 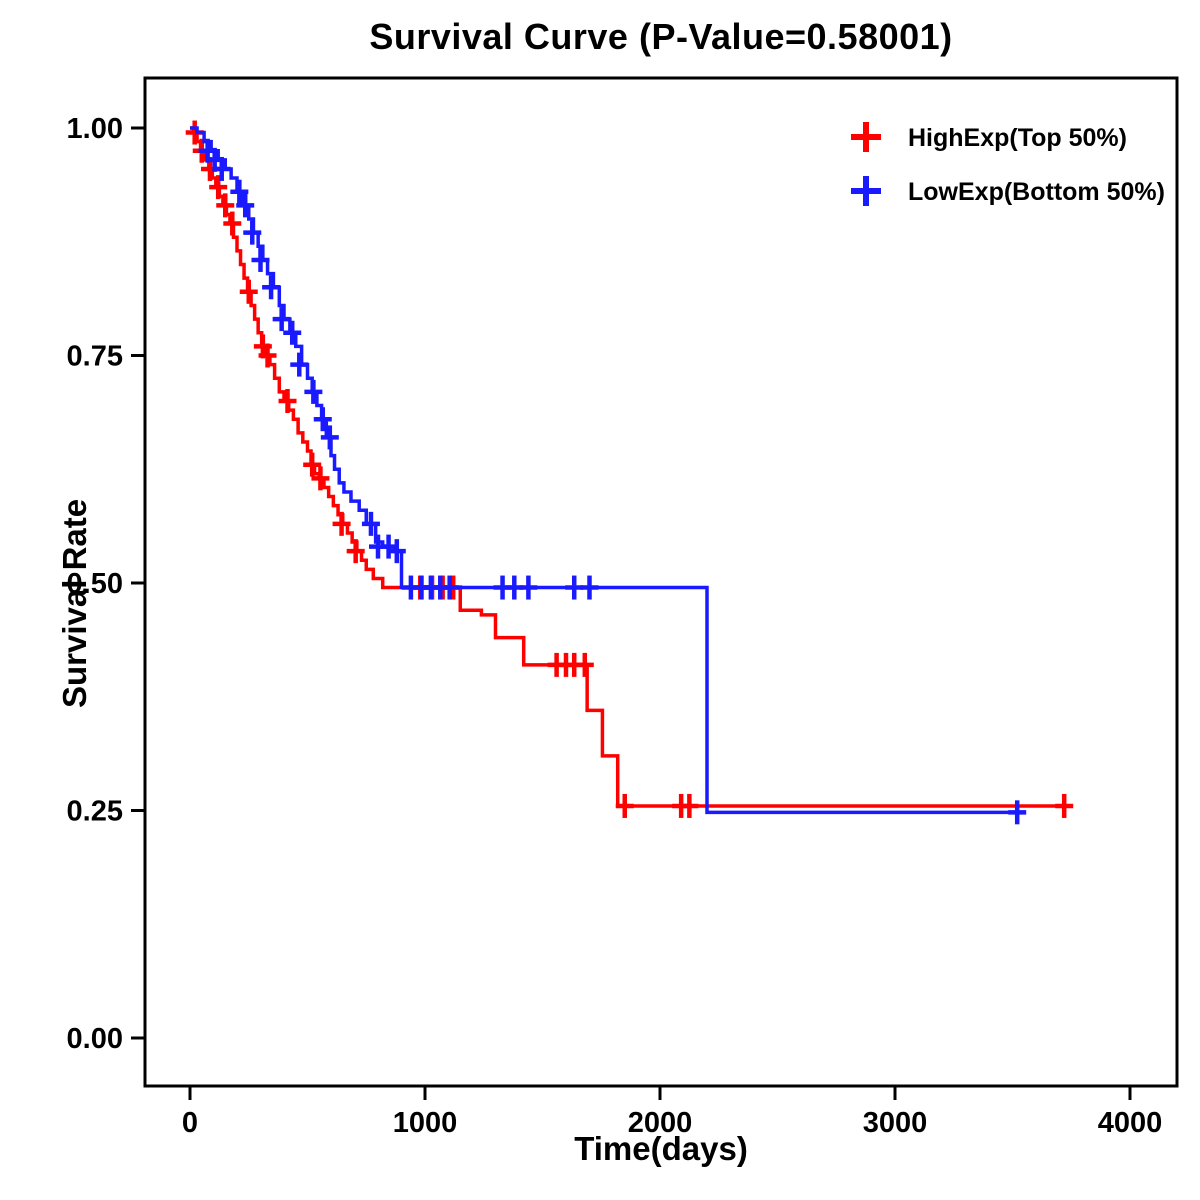 What do you see at coordinates (661, 1148) in the screenshot?
I see `x-axis-label: Time(days)` at bounding box center [661, 1148].